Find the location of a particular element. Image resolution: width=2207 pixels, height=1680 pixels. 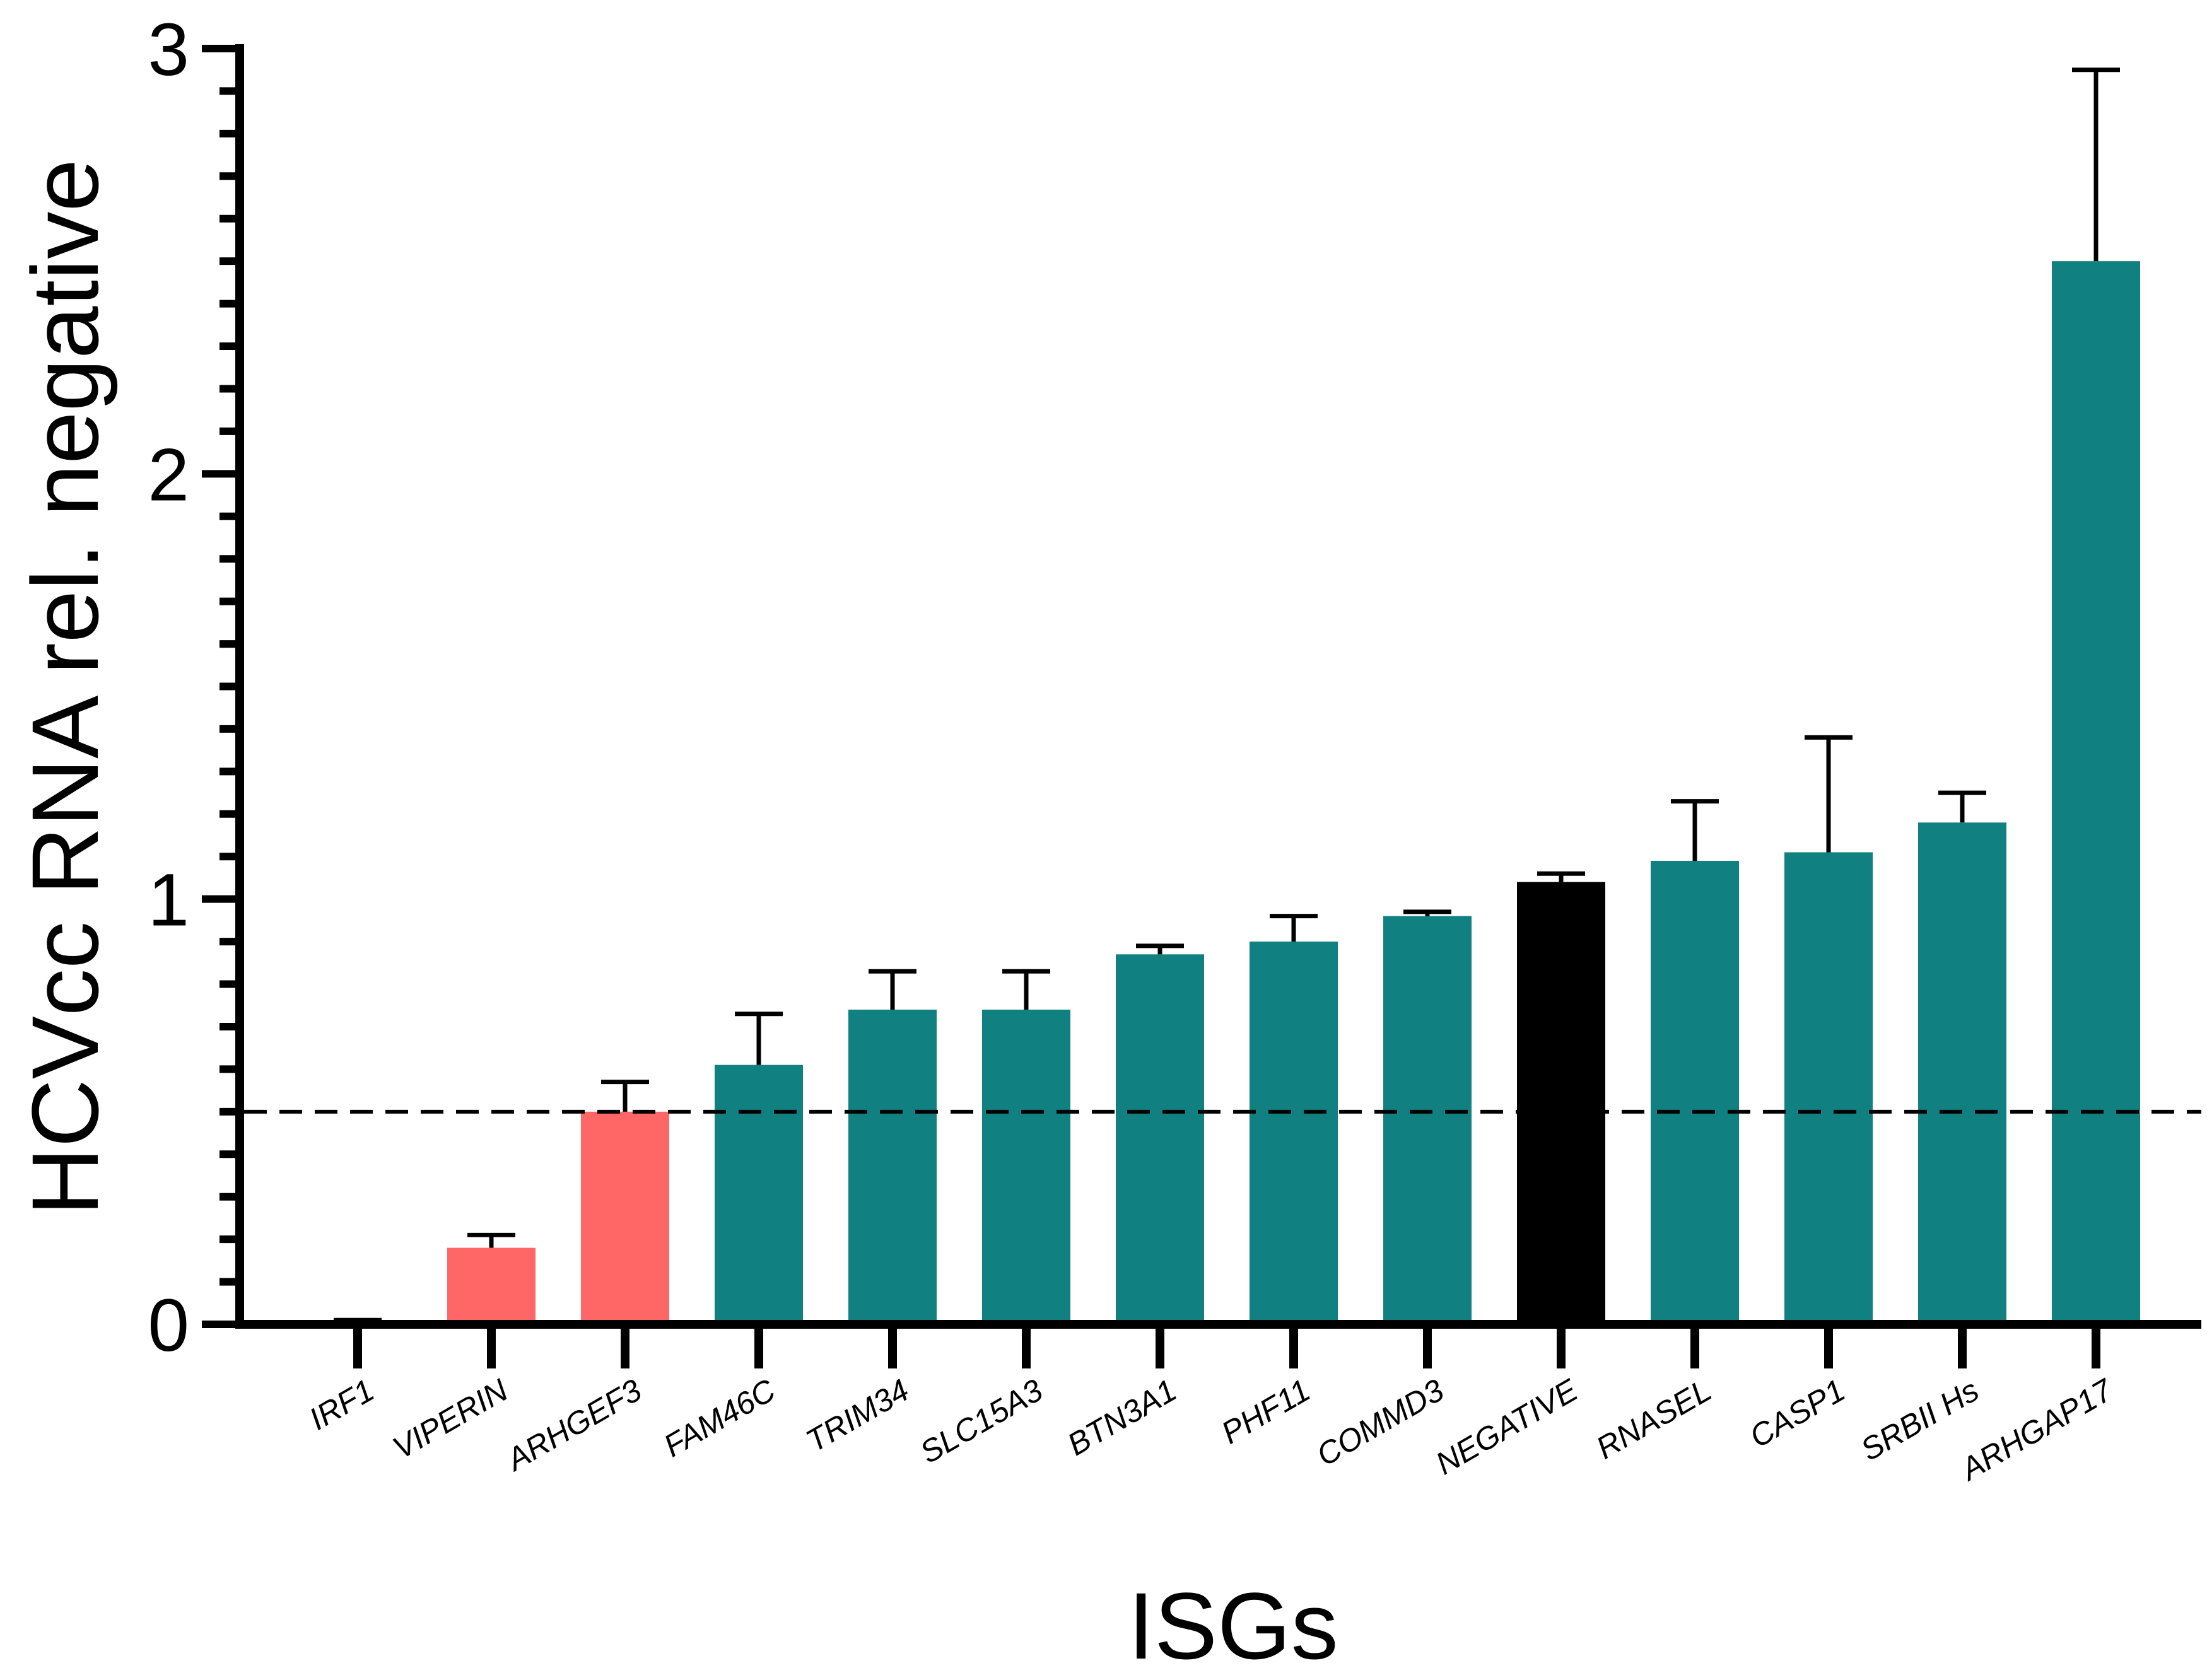

y-tick-label: 2 is located at coordinates (168, 474).